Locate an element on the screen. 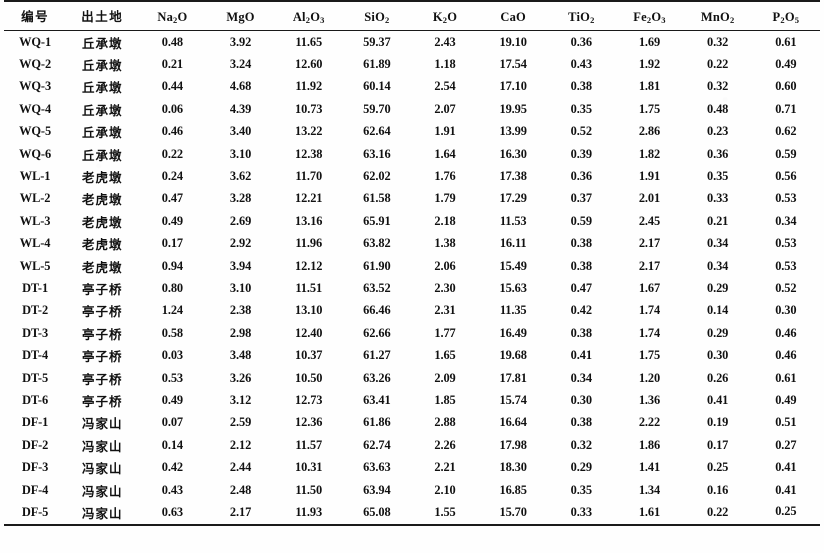 This screenshot has height=553, width=824. cell-value-tio2: 0.59 is located at coordinates (581, 220).